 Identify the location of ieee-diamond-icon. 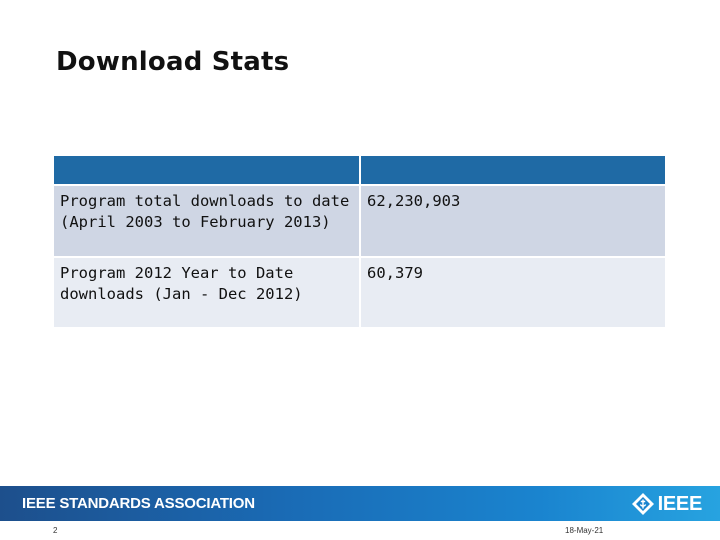
(643, 504).